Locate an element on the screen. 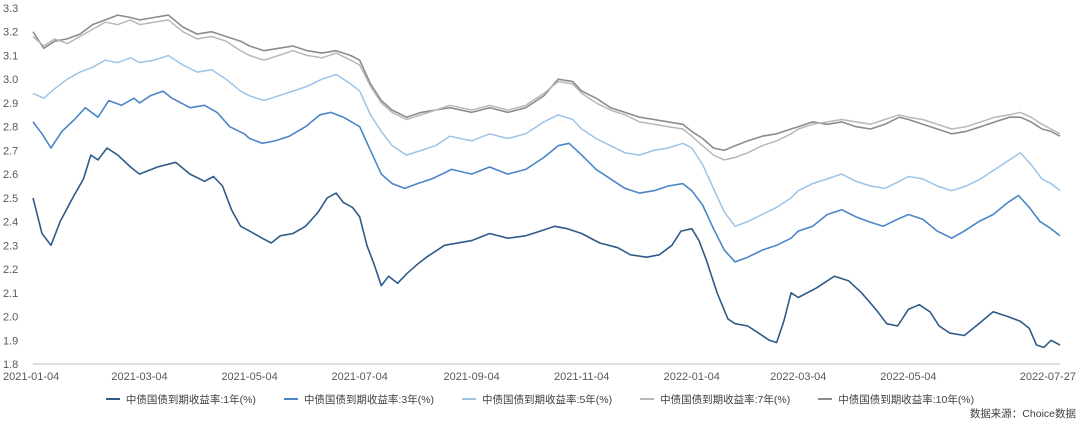 The image size is (1080, 424). data-source-note: 数据来源：Choice数据 is located at coordinates (1022, 414).